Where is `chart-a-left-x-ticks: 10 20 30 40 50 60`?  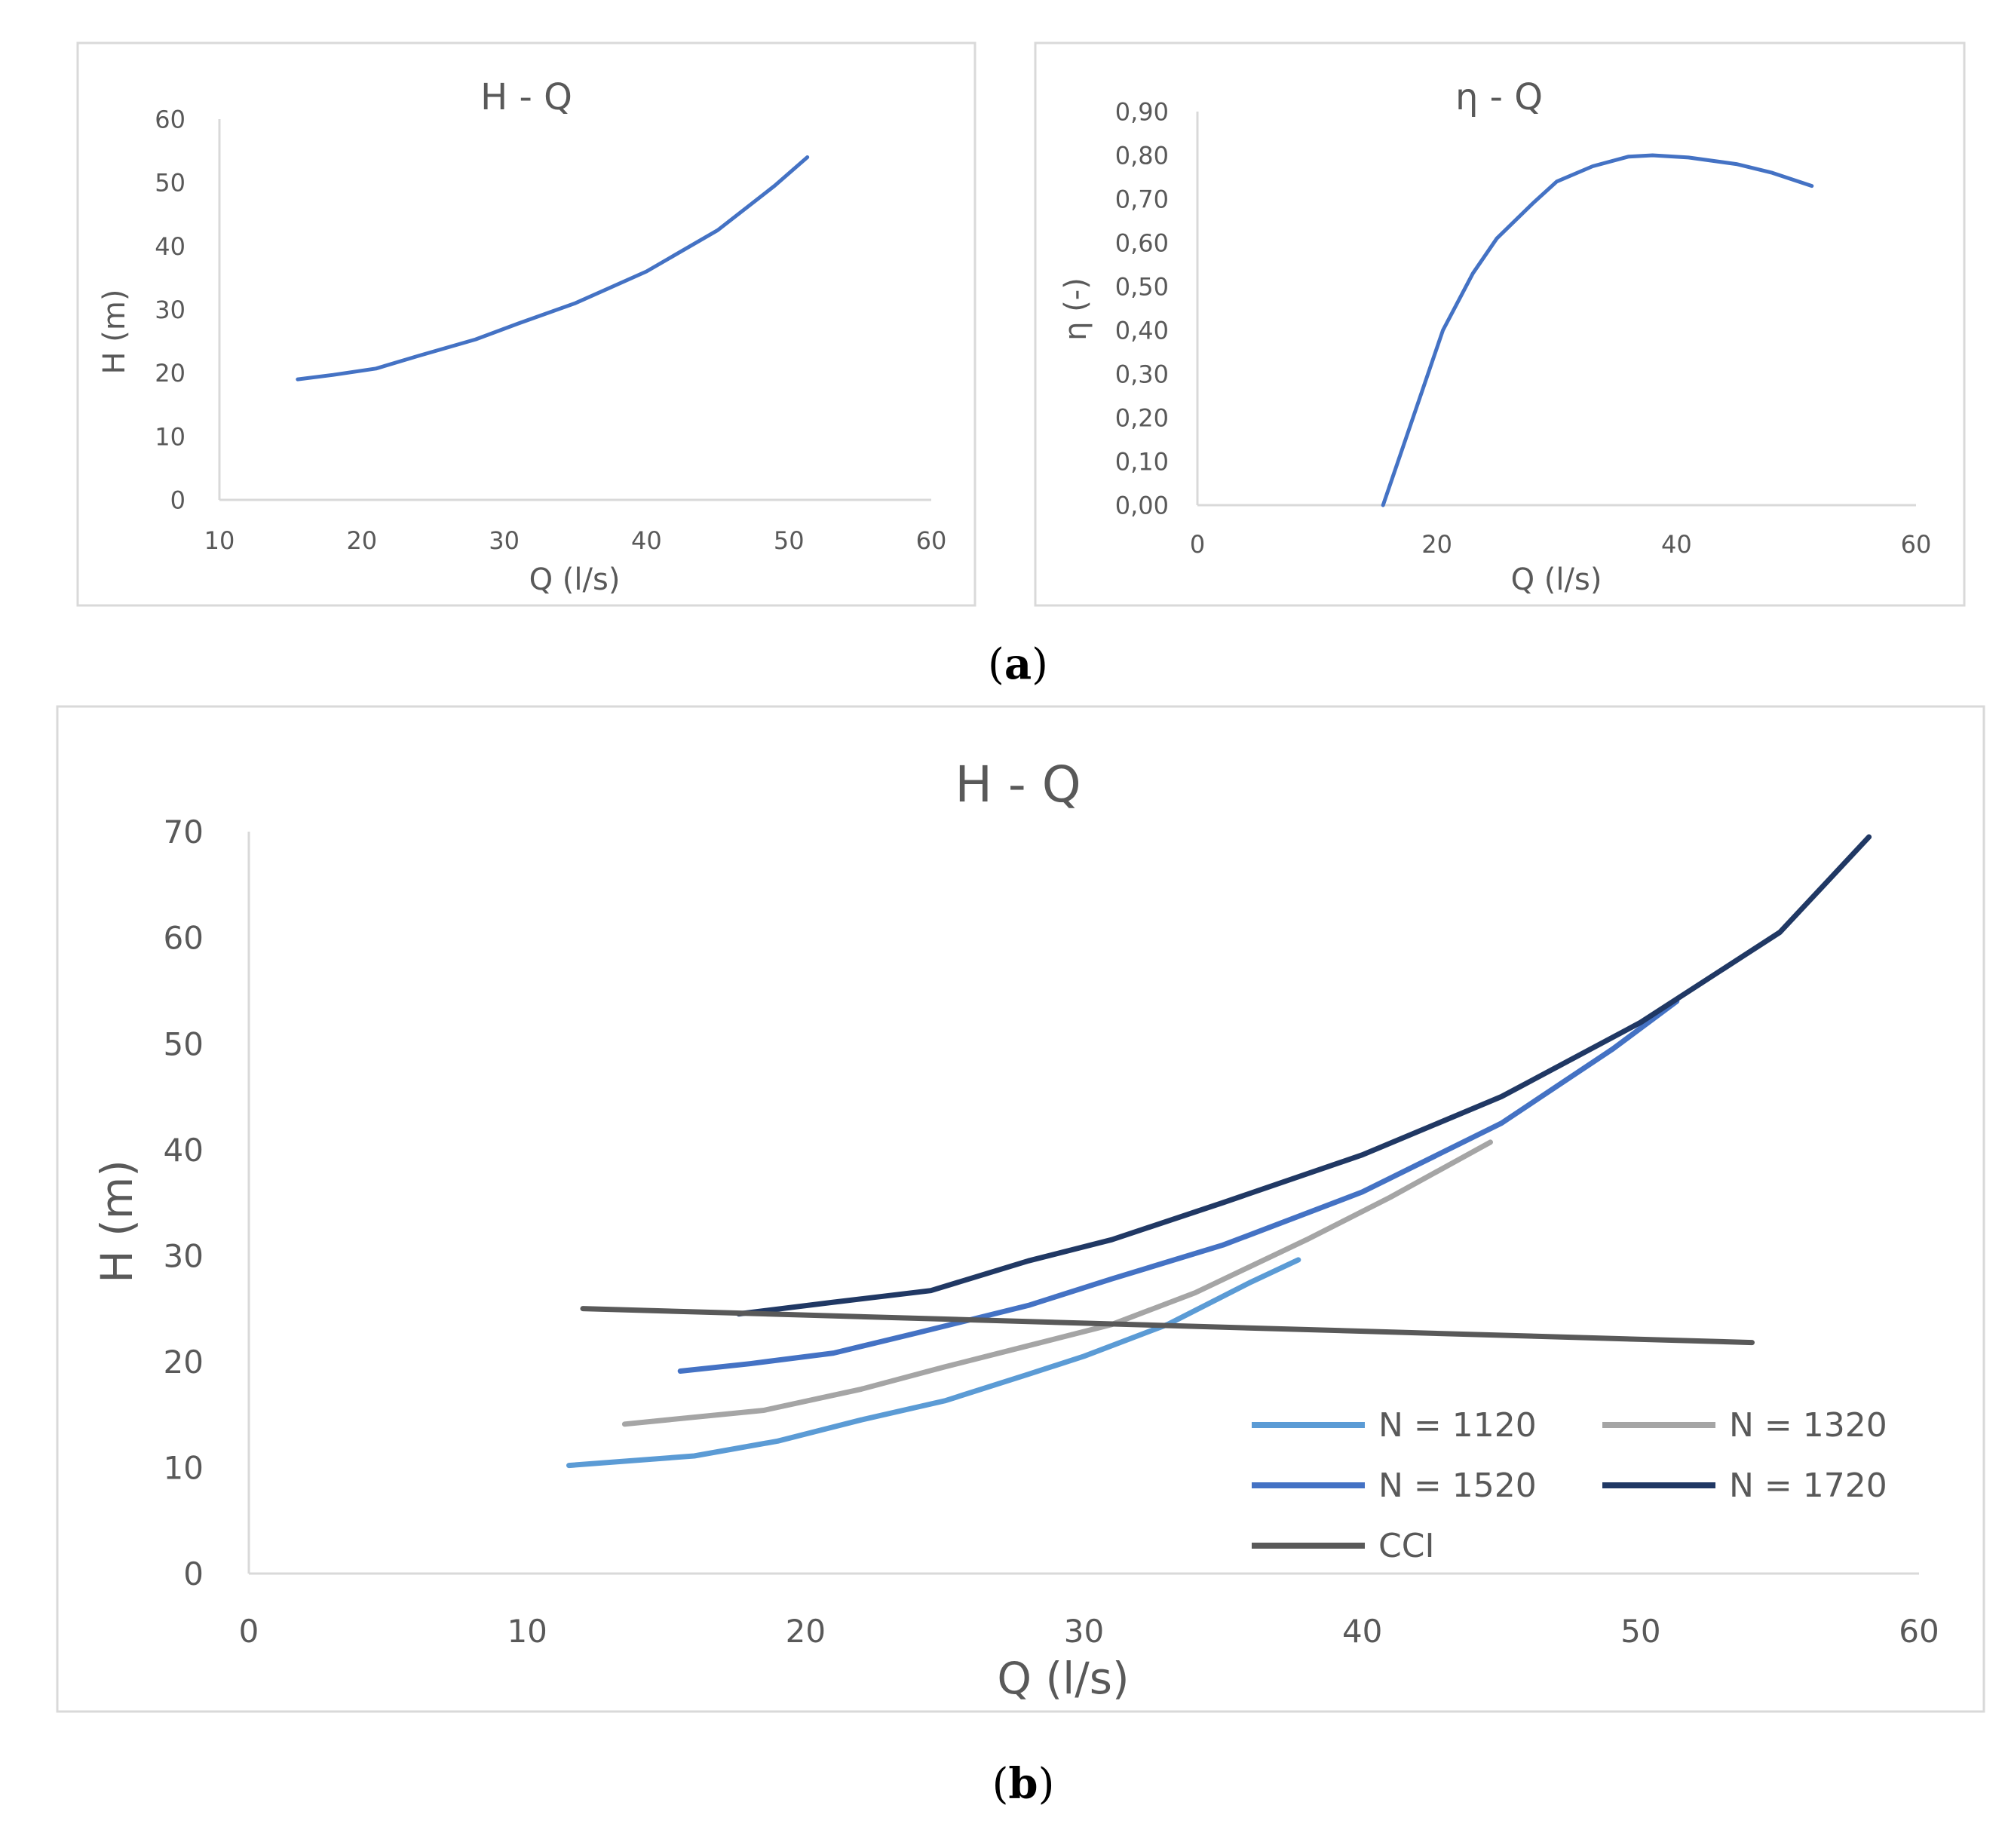
chart-a-left-x-ticks: 10 20 30 40 50 60 is located at coordinates (575, 541).